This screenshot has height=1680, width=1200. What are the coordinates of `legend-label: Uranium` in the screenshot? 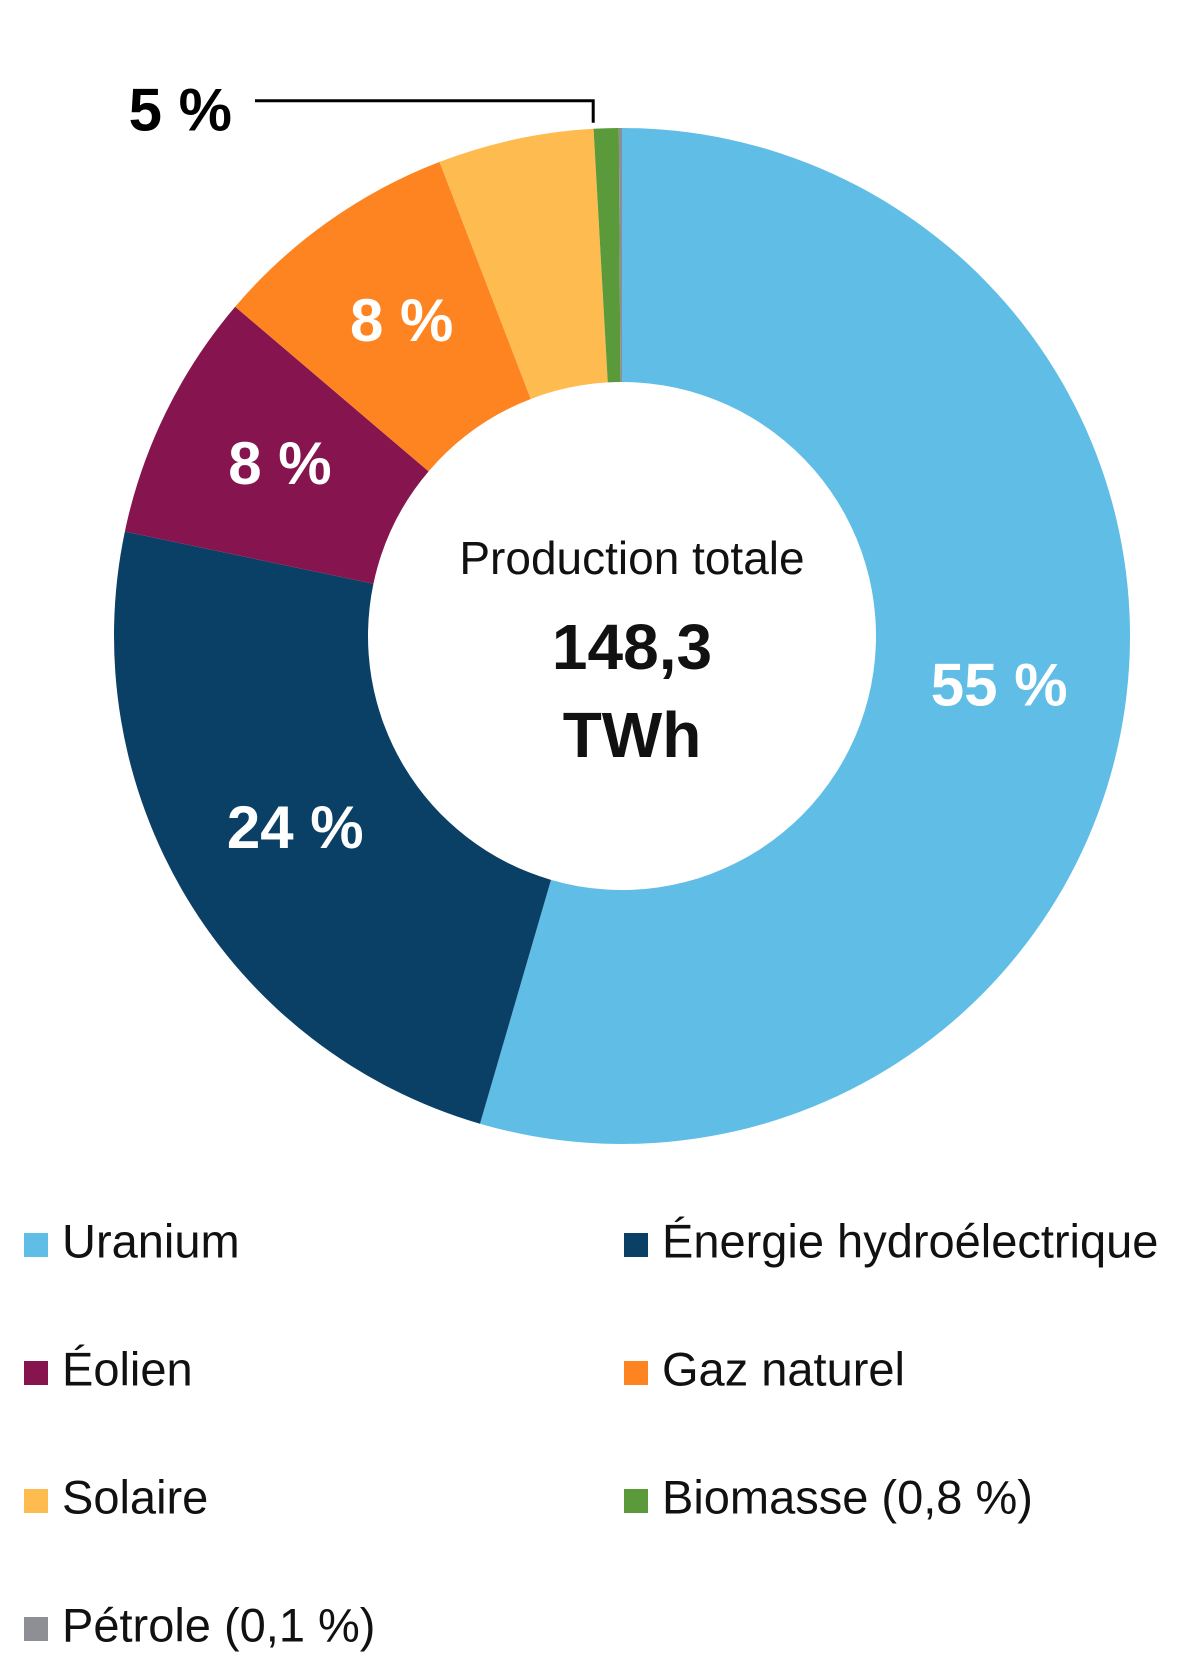 It's located at (151, 1240).